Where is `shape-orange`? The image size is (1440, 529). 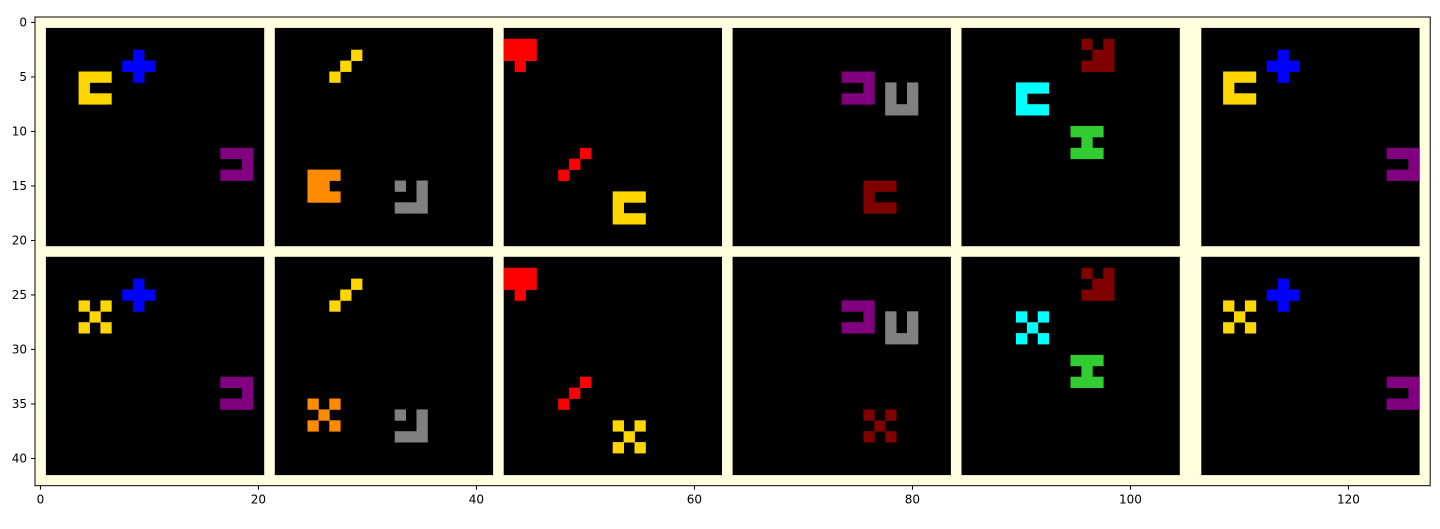
shape-orange is located at coordinates (324, 415).